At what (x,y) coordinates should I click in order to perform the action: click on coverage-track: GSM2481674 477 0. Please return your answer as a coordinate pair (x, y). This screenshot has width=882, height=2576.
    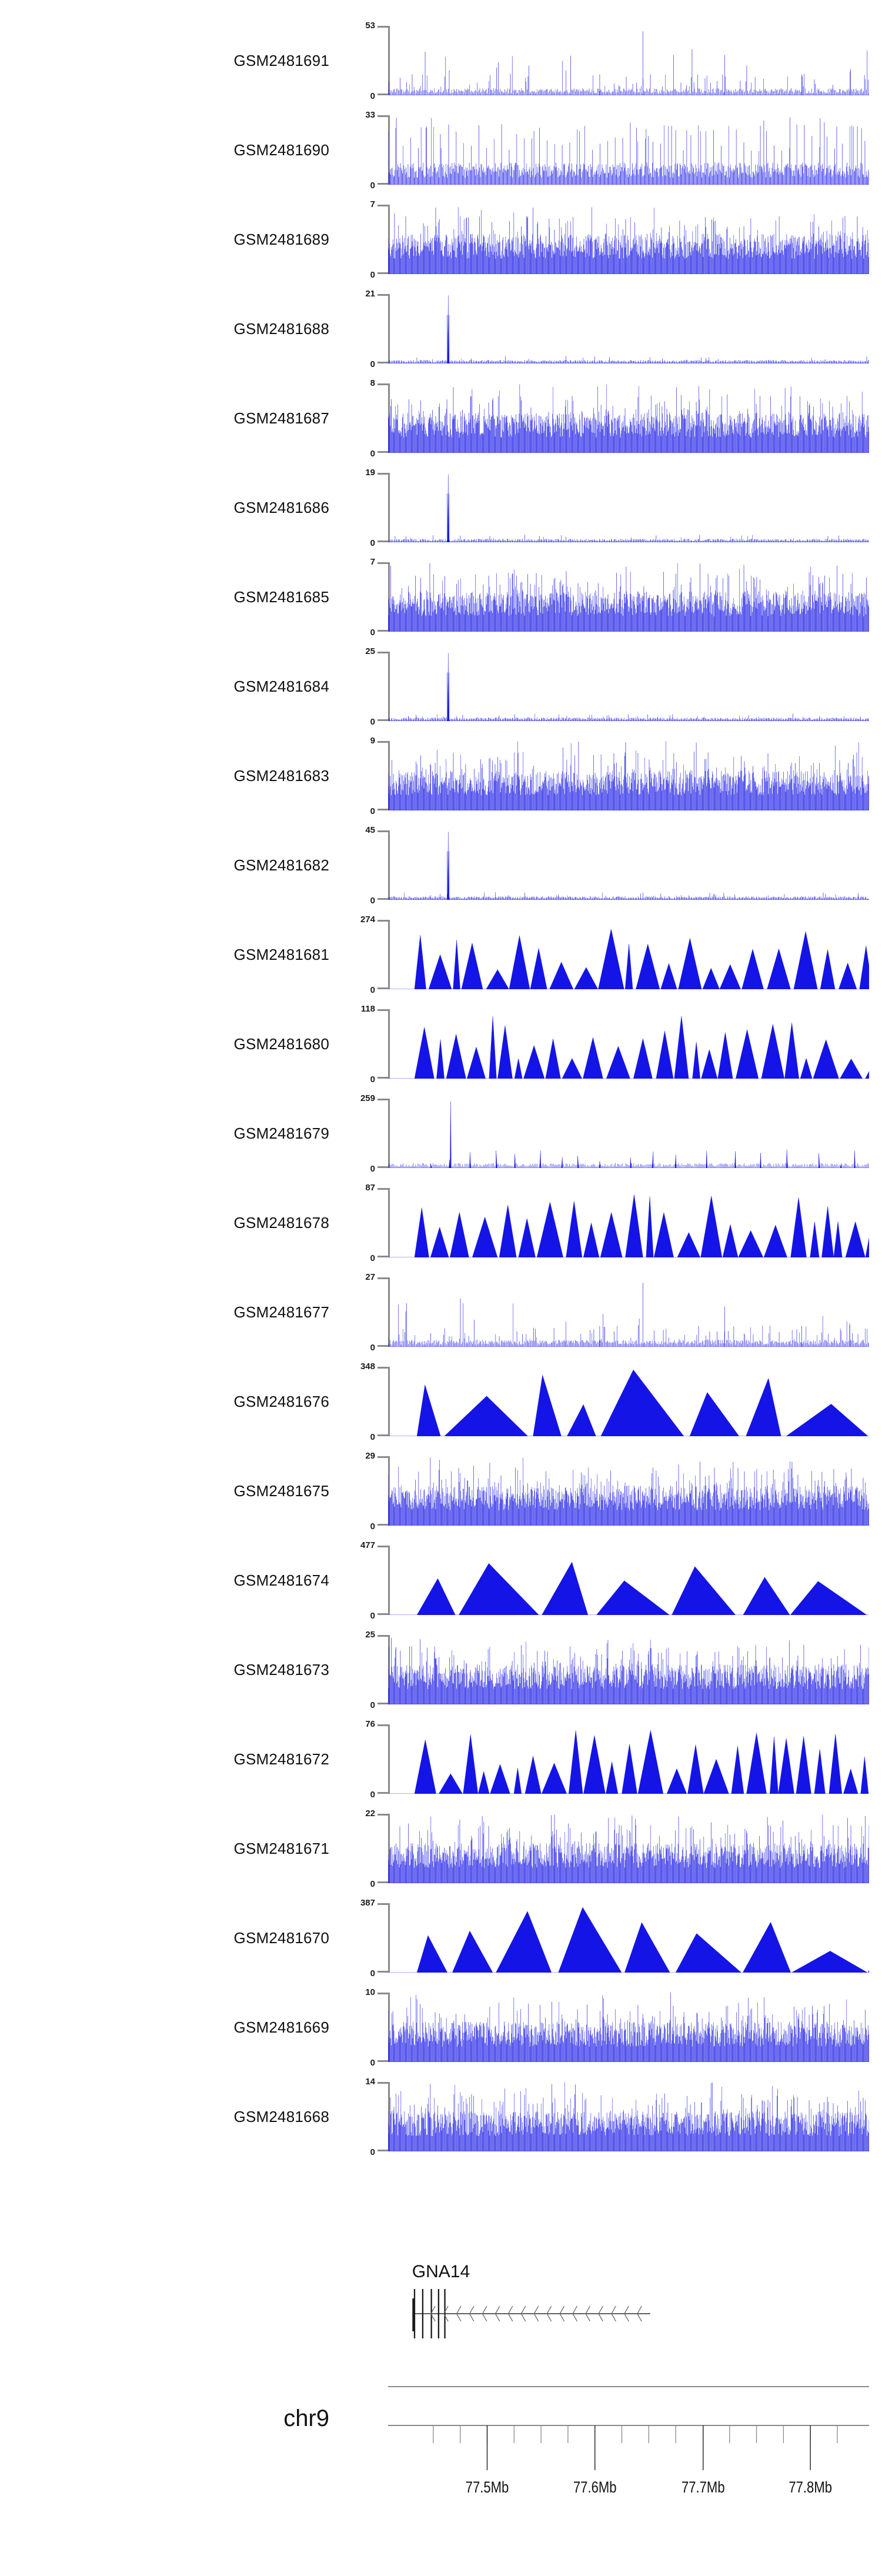
    Looking at the image, I should click on (441, 1582).